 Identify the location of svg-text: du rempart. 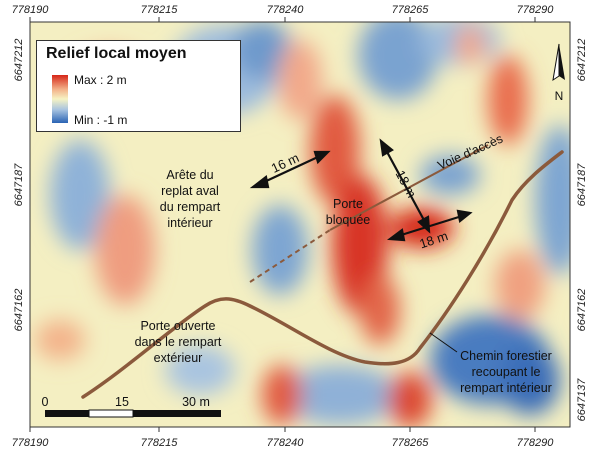
(190, 207).